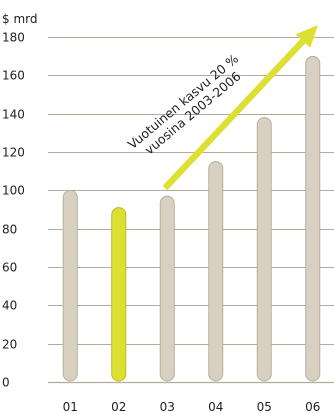 The height and width of the screenshot is (414, 334). Describe the element at coordinates (13, 153) in the screenshot. I see `y-tick-label: 120` at that location.